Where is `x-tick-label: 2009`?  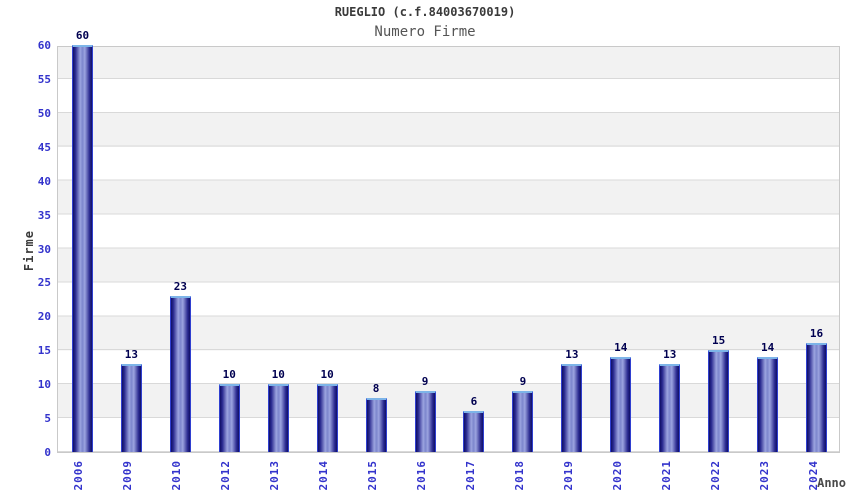 x-tick-label: 2009 is located at coordinates (128, 475).